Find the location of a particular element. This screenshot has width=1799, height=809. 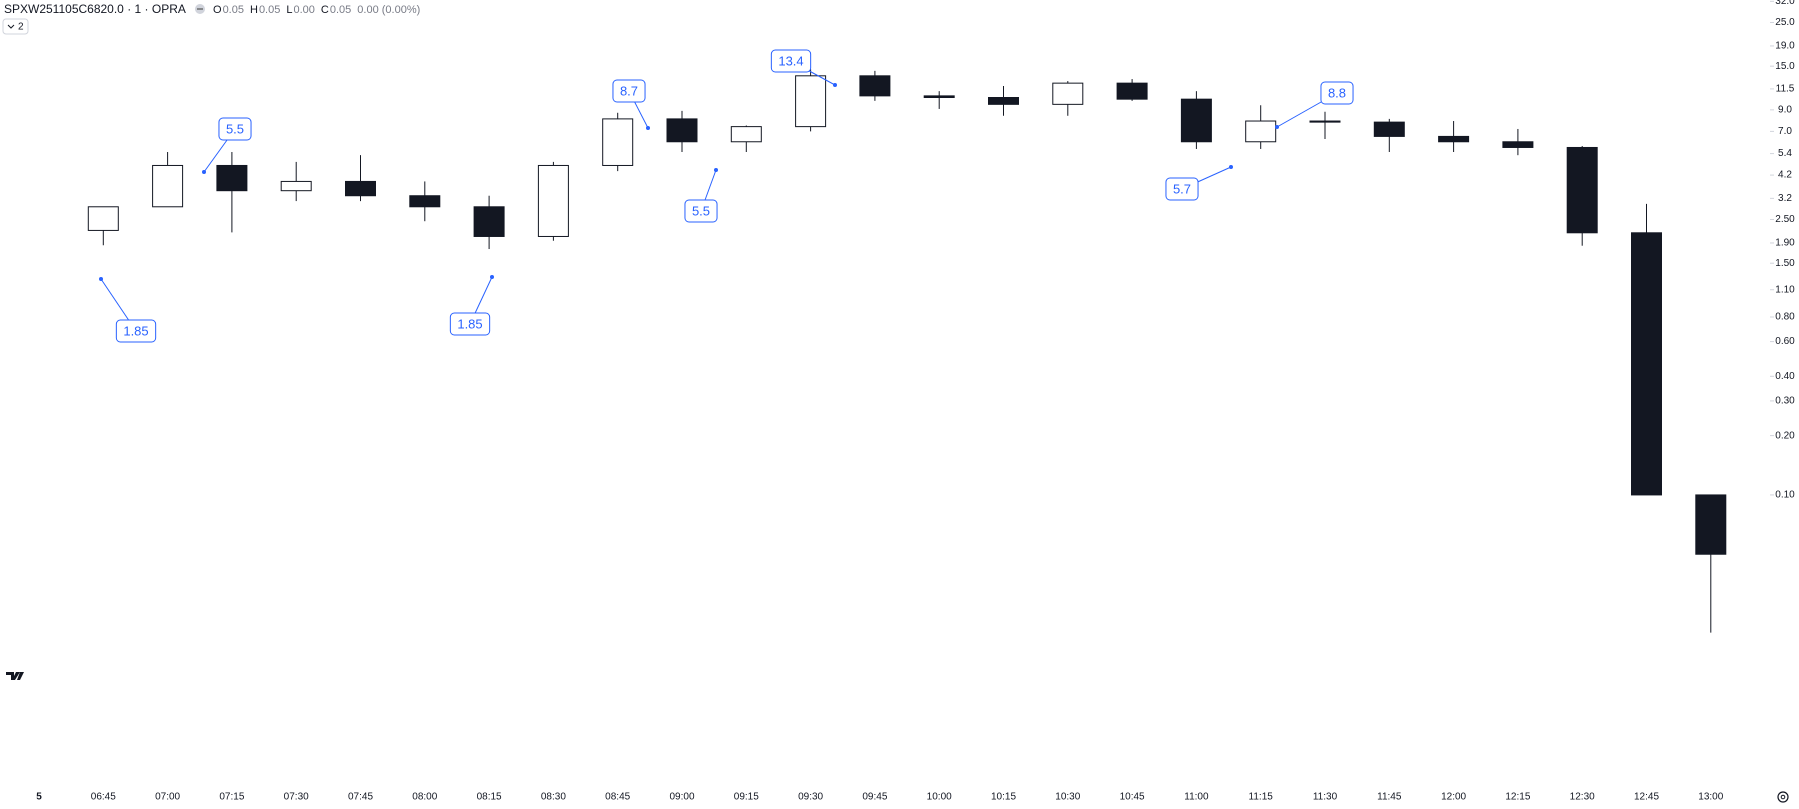

tv-logo is located at coordinates (15, 676).